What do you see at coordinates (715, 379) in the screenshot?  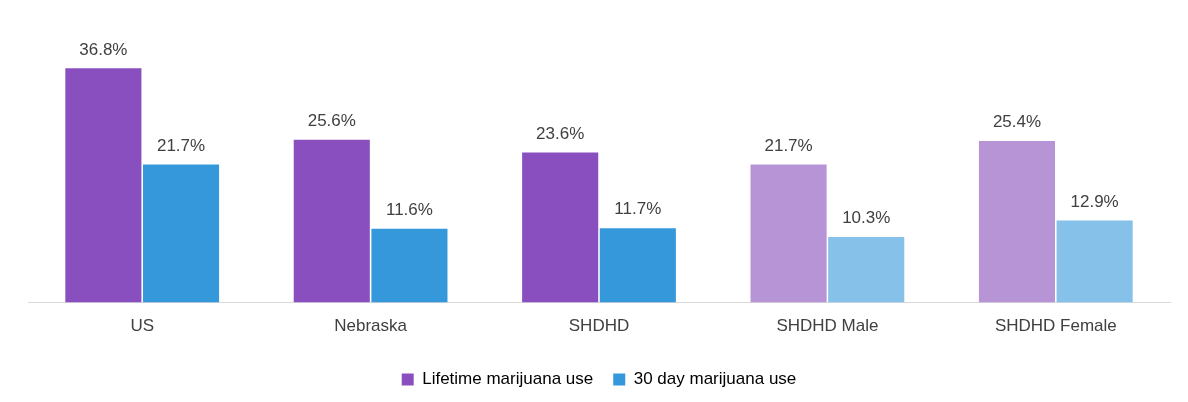 I see `legend-label: 30 day marijuana use` at bounding box center [715, 379].